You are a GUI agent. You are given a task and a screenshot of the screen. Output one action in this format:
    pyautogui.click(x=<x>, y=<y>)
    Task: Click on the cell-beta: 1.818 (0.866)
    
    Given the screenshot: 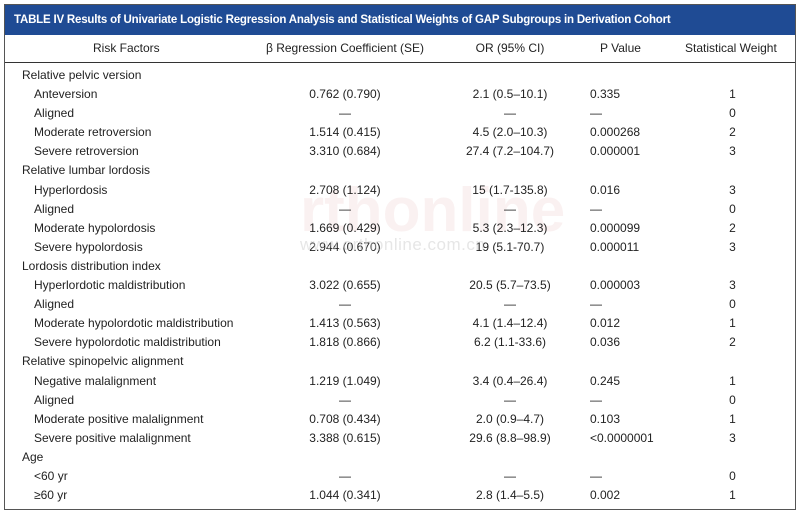 What is the action you would take?
    pyautogui.click(x=345, y=342)
    